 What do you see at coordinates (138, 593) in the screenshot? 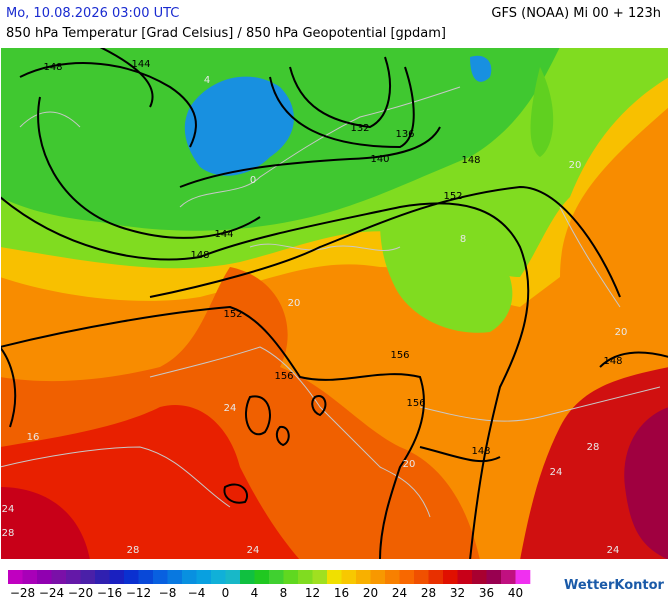
I see `colorbar-label: −12` at bounding box center [138, 593].